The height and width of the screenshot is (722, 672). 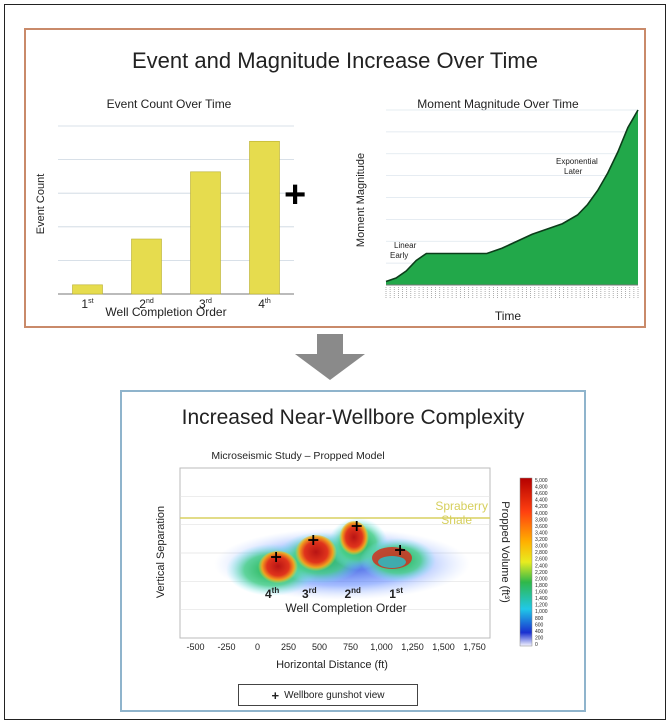 What do you see at coordinates (412, 647) in the screenshot?
I see `x-tick-label: 1,250` at bounding box center [412, 647].